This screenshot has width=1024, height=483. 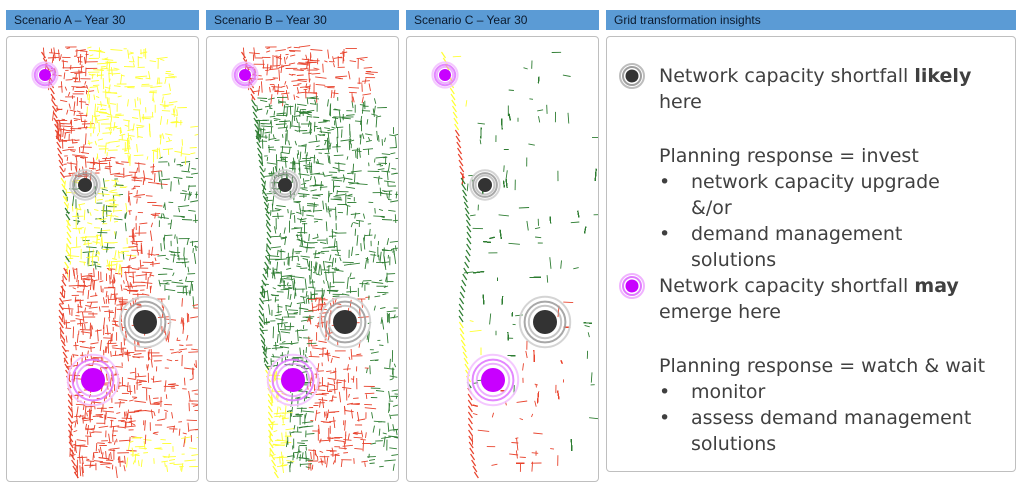 What do you see at coordinates (815, 76) in the screenshot?
I see `likely-heading: Network capacity shortfall likely` at bounding box center [815, 76].